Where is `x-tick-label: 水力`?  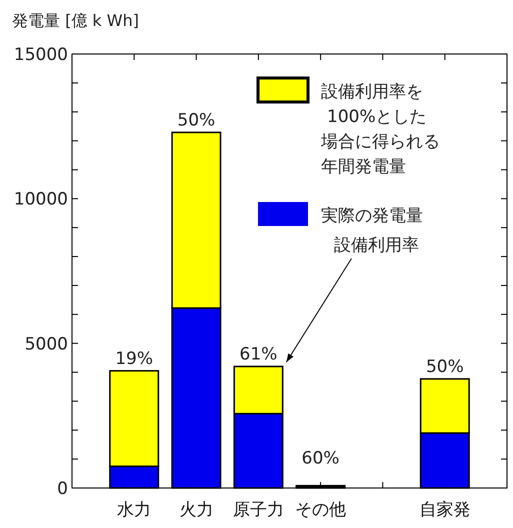 x-tick-label: 水力 is located at coordinates (134, 510).